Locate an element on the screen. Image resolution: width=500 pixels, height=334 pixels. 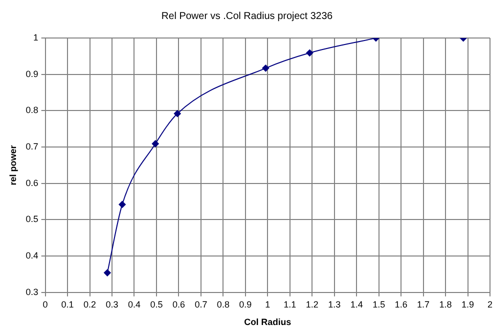
x-tick-label: 0.9 is located at coordinates (245, 304).